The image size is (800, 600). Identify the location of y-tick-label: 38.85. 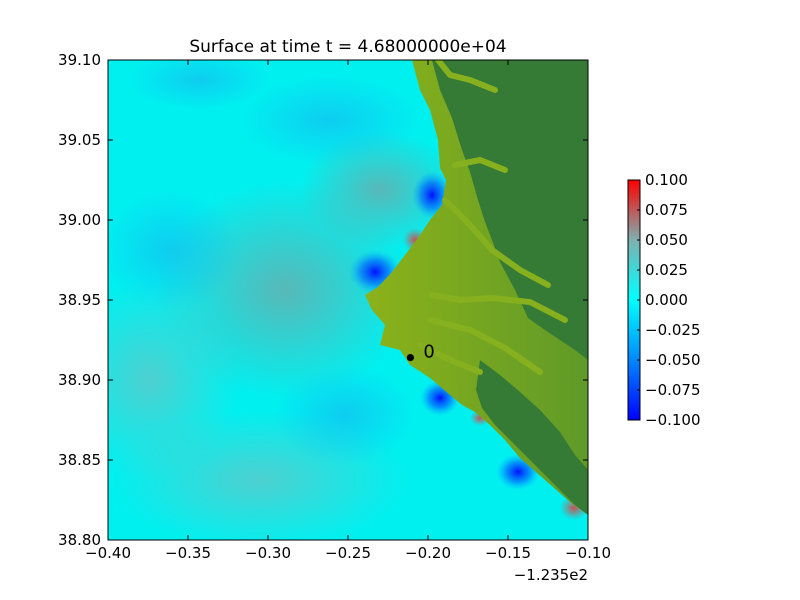
(79, 460).